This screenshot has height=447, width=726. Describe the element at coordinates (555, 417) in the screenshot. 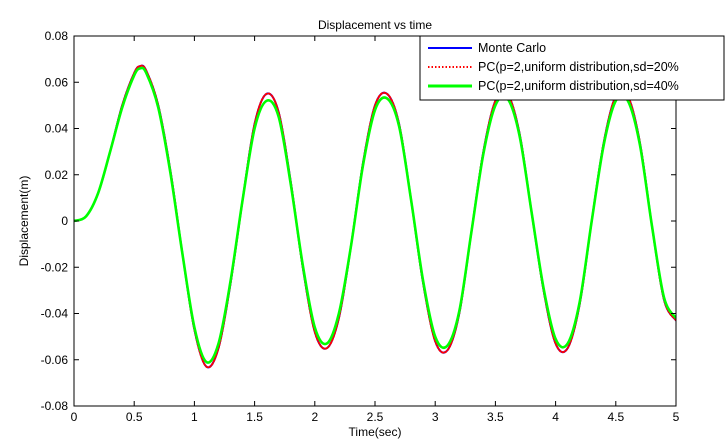

I see `x-tick-label: 4` at that location.